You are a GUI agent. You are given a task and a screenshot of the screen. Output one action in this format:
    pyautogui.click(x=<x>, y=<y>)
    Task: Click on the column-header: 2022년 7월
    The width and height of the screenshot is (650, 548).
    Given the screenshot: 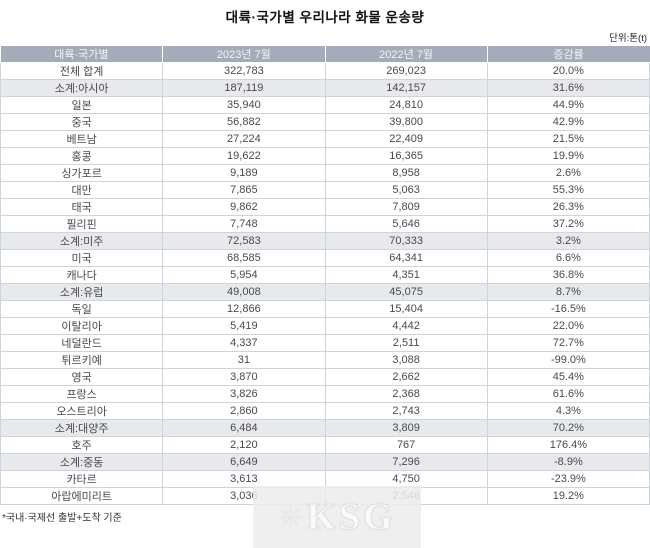 What is the action you would take?
    pyautogui.click(x=406, y=54)
    